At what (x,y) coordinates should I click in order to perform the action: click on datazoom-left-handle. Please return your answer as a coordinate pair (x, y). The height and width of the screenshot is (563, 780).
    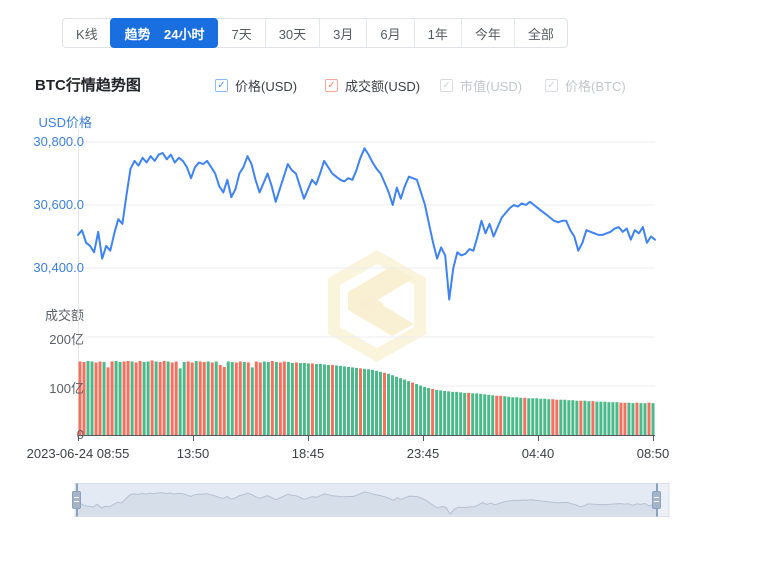
    Looking at the image, I should click on (76, 500).